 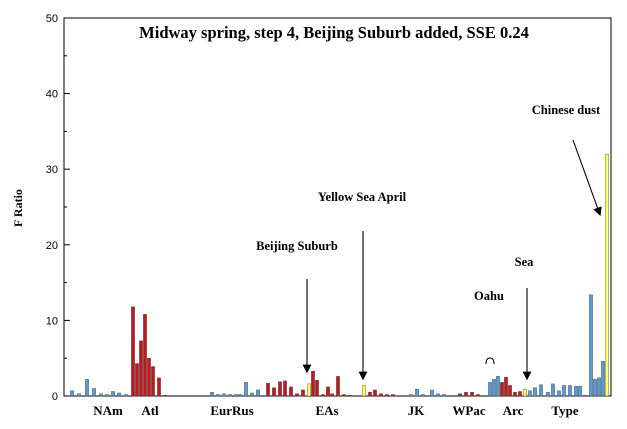 I want to click on category-label: EurRus, so click(x=231, y=410).